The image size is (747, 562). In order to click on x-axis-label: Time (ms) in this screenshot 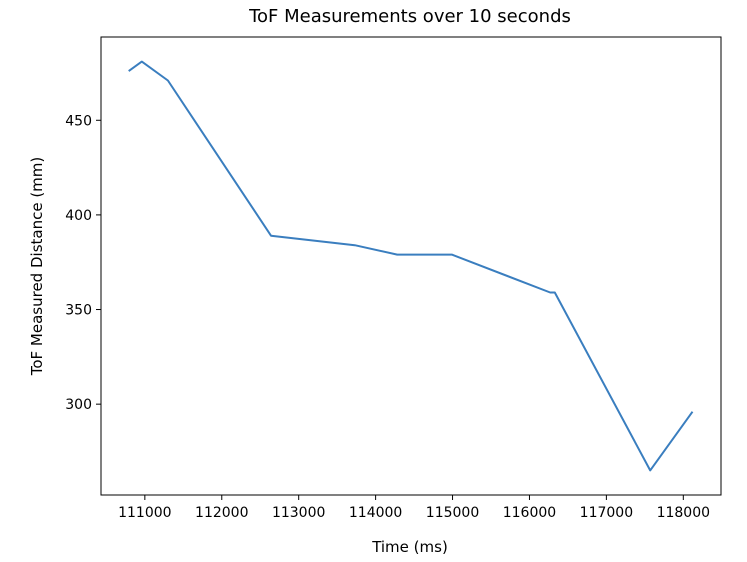, I will do `click(409, 547)`.